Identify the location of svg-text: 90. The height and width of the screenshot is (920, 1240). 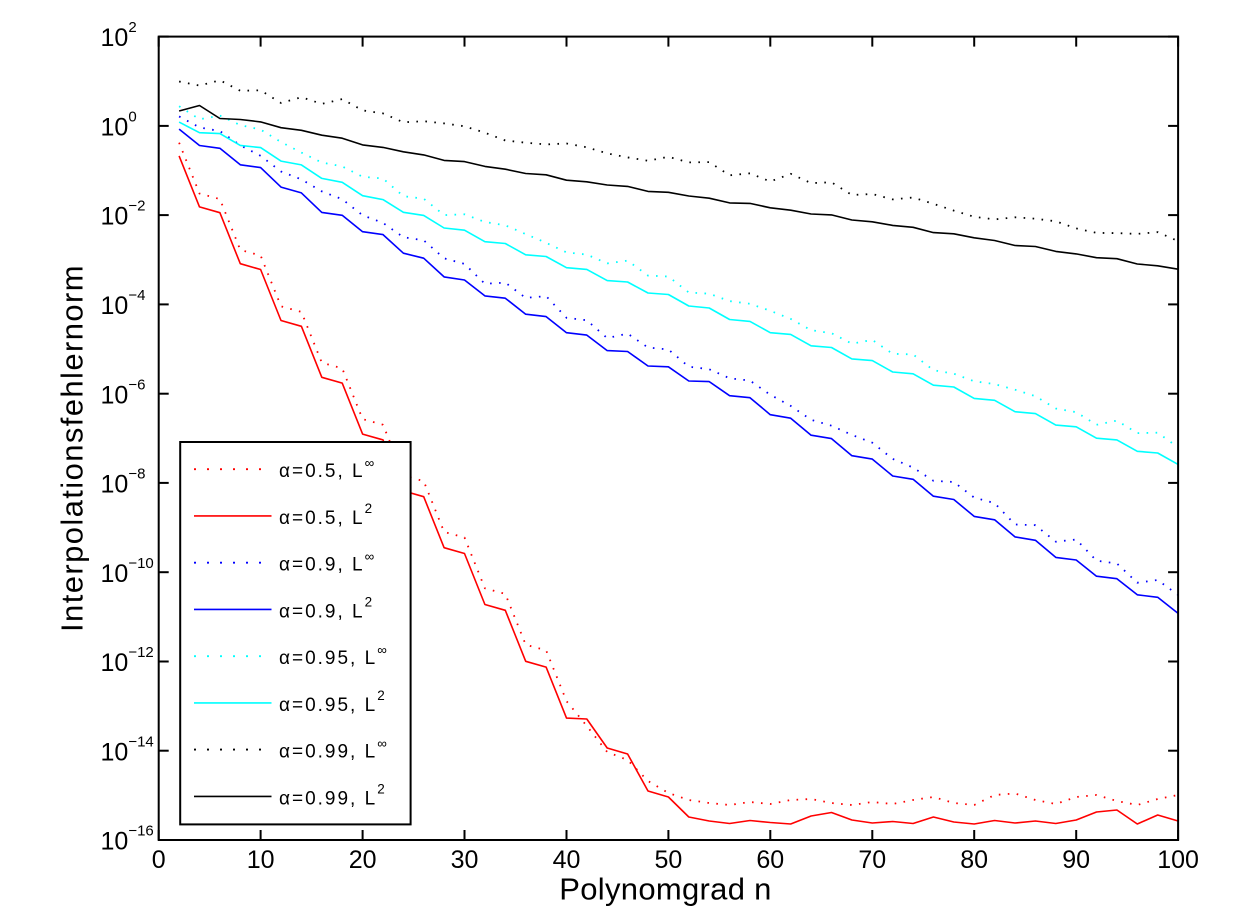
(1076, 860).